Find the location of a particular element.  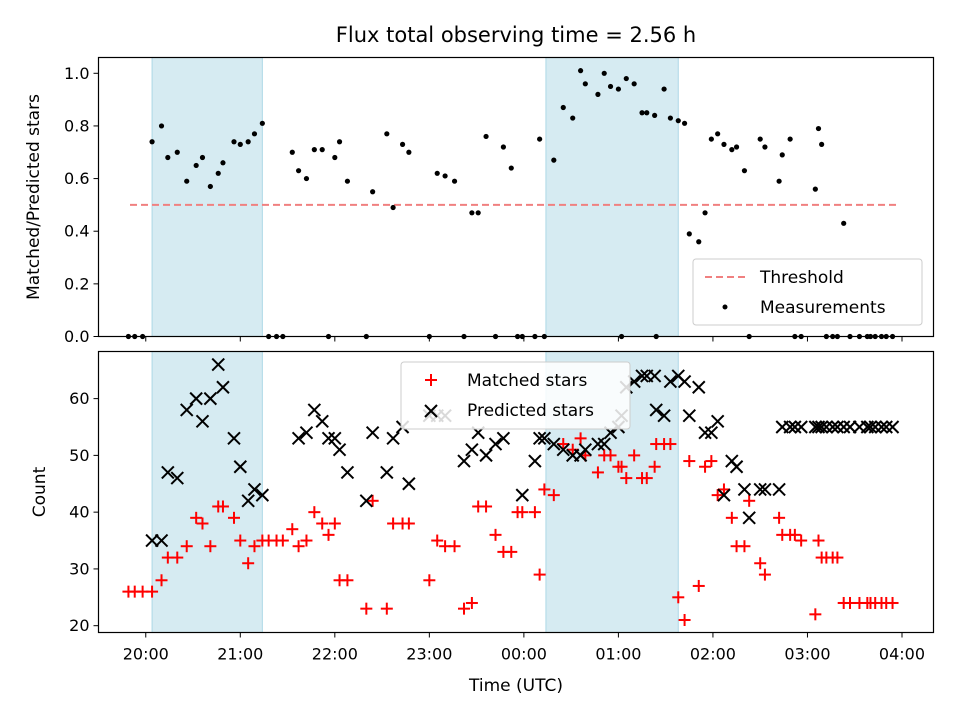

shaded-interval is located at coordinates (612, 197).